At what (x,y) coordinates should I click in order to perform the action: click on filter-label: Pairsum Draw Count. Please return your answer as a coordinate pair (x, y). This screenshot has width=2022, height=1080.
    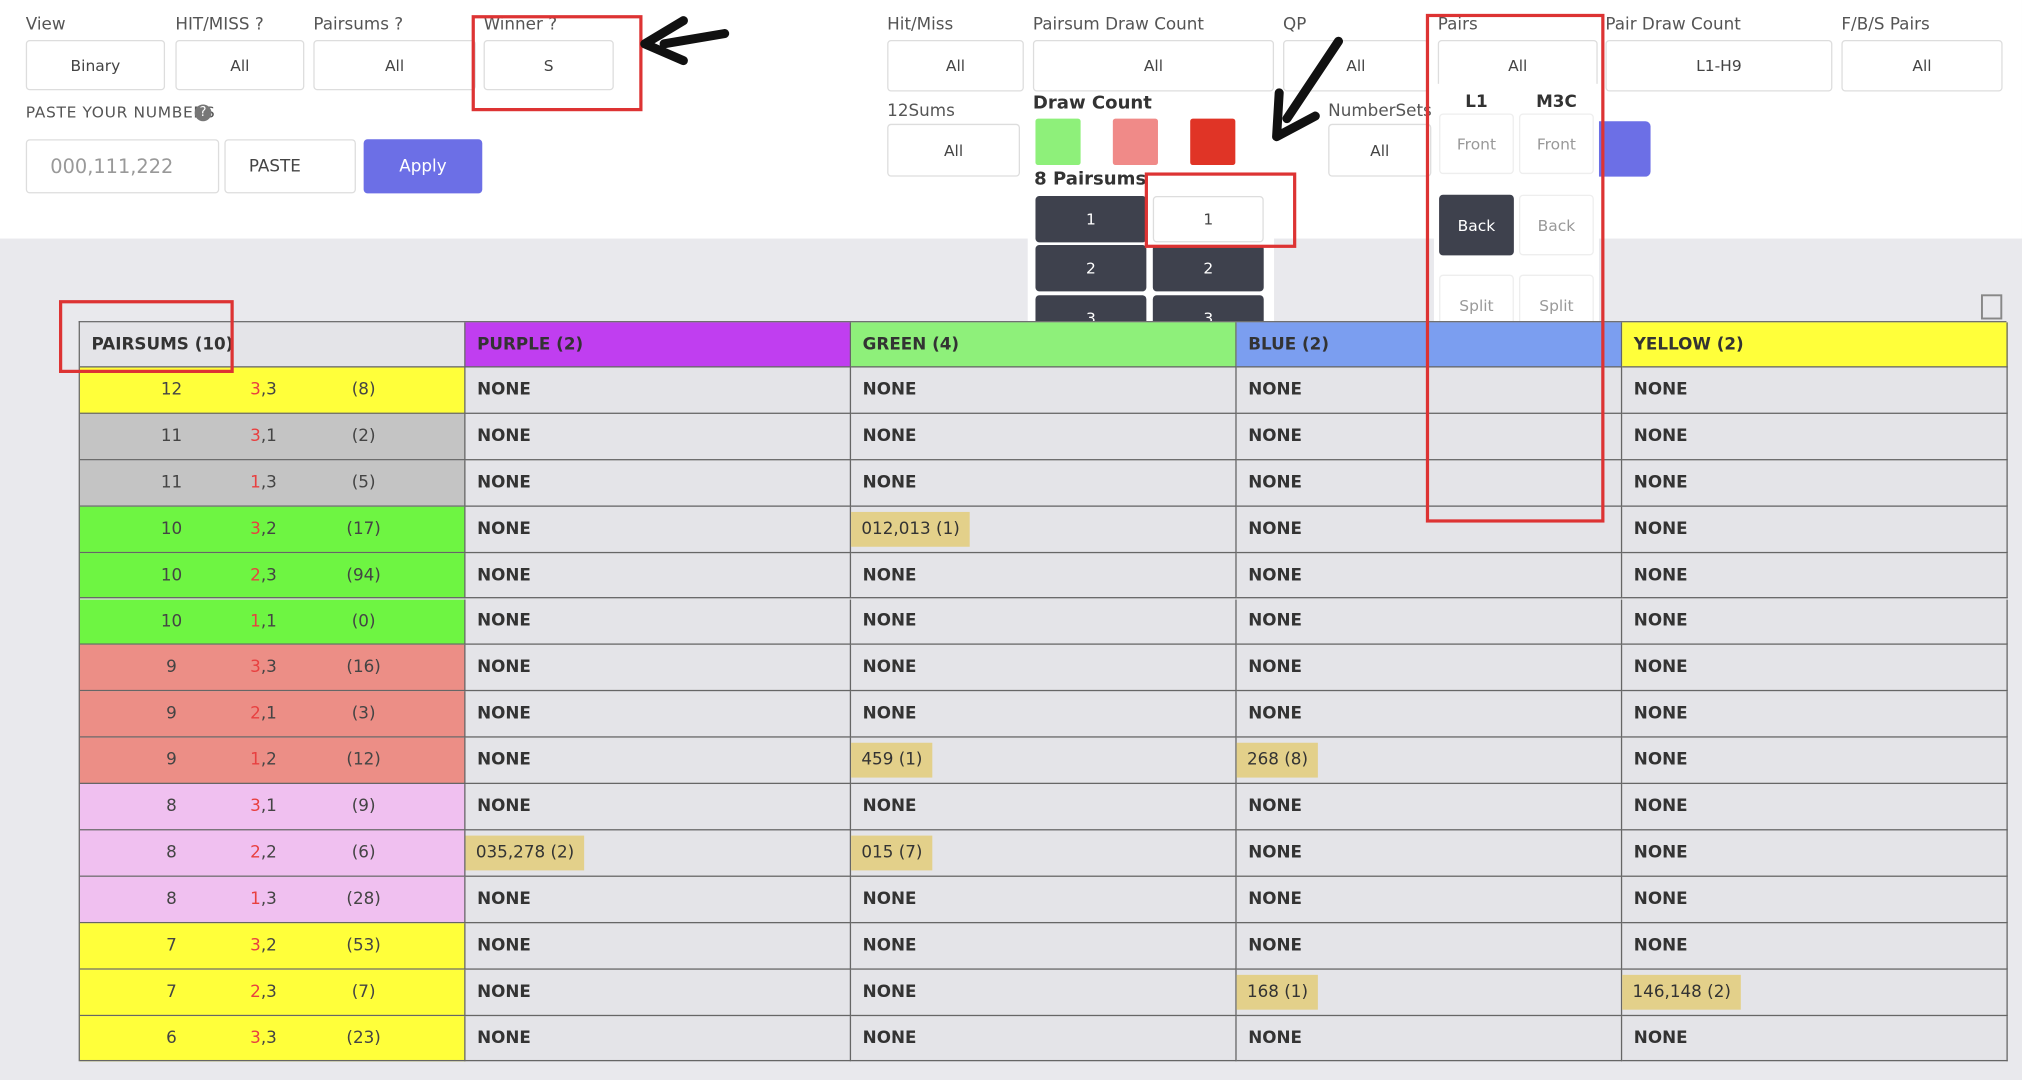
    Looking at the image, I should click on (1118, 25).